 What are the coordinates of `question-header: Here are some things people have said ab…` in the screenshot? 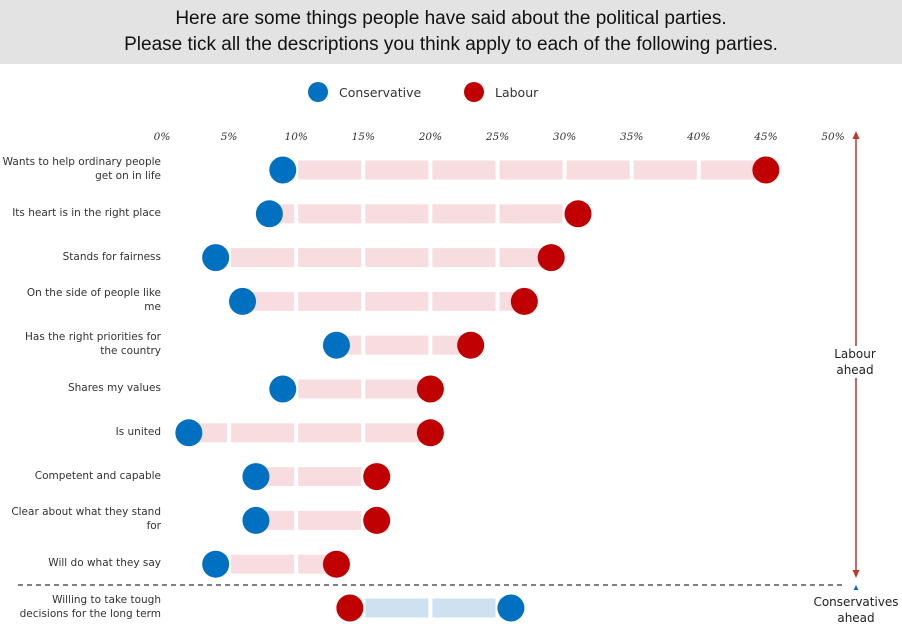 It's located at (451, 32).